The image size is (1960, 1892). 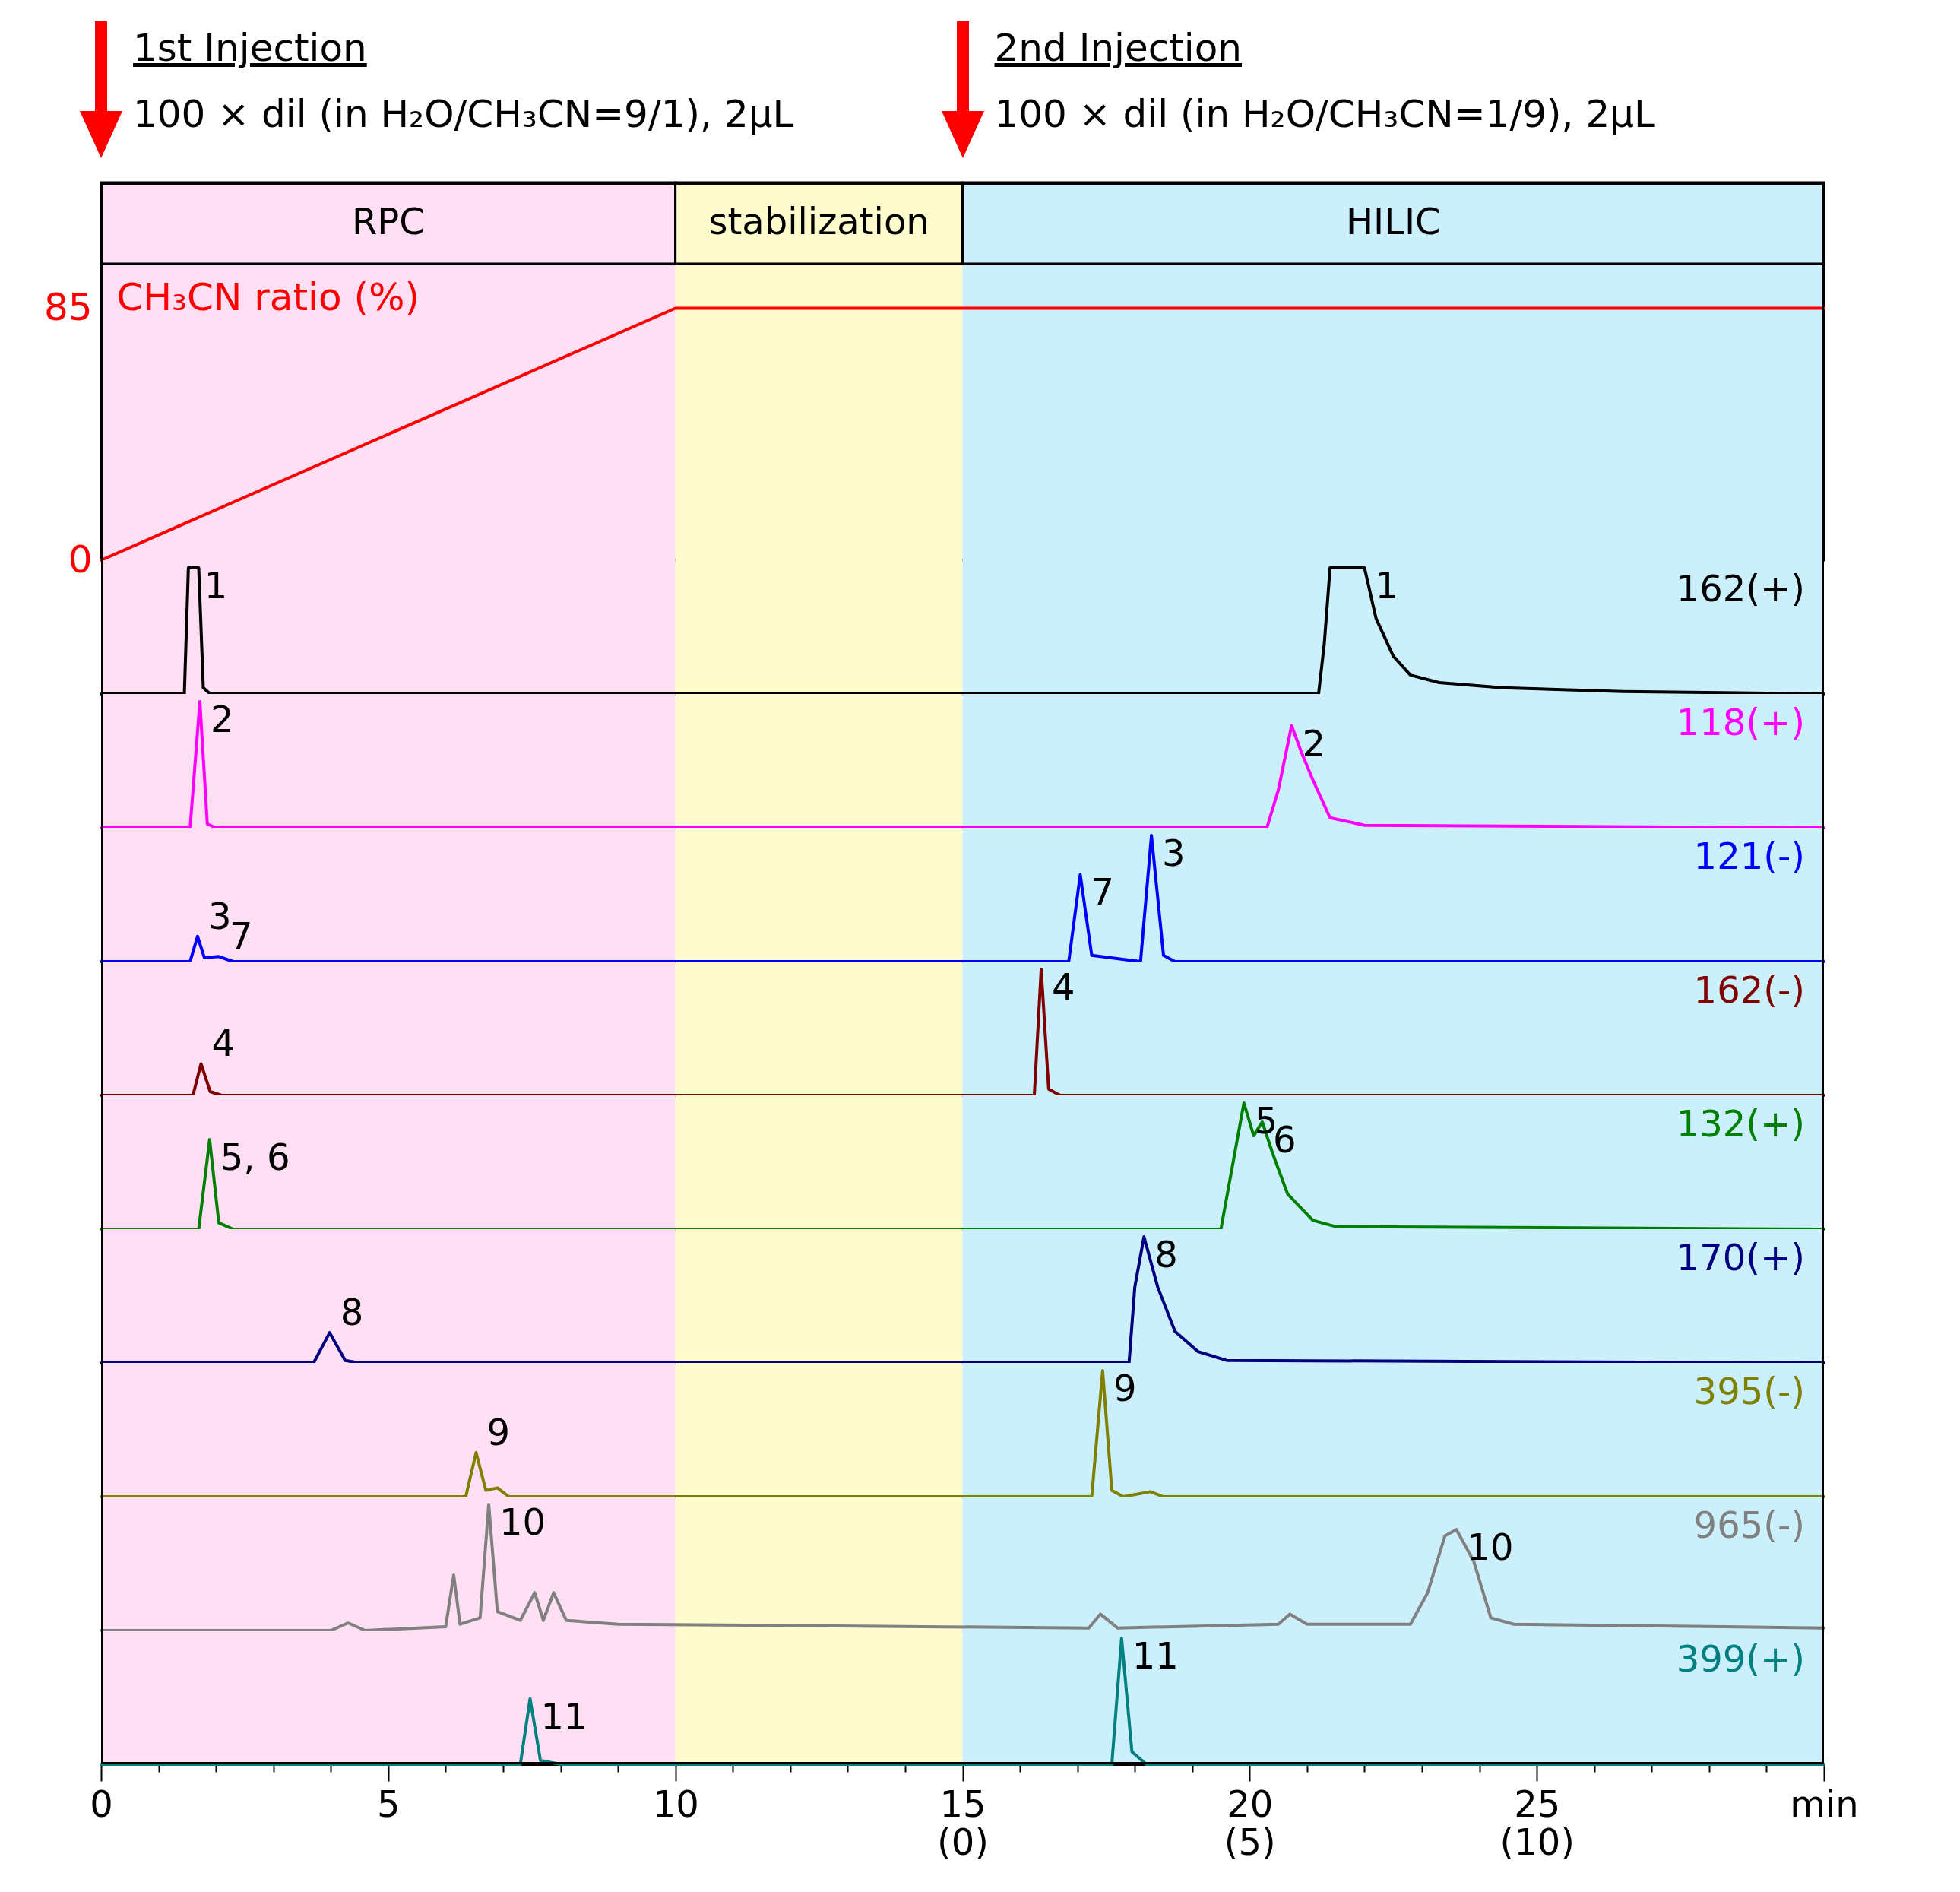 What do you see at coordinates (1740, 721) in the screenshot?
I see `text: 118(+)` at bounding box center [1740, 721].